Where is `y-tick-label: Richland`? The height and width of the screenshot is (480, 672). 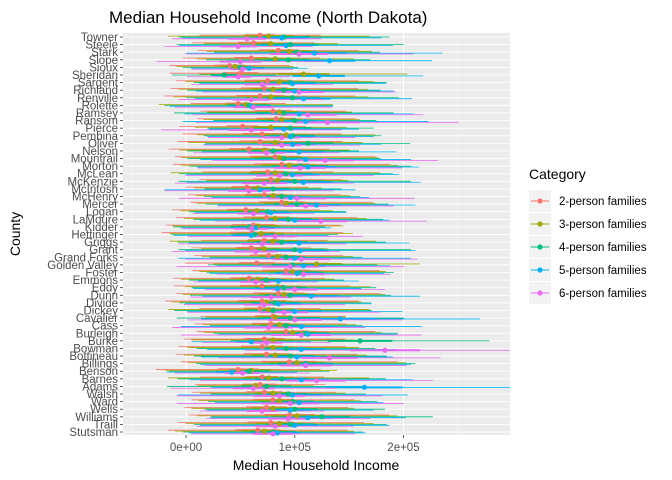
y-tick-label: Richland is located at coordinates (95, 91).